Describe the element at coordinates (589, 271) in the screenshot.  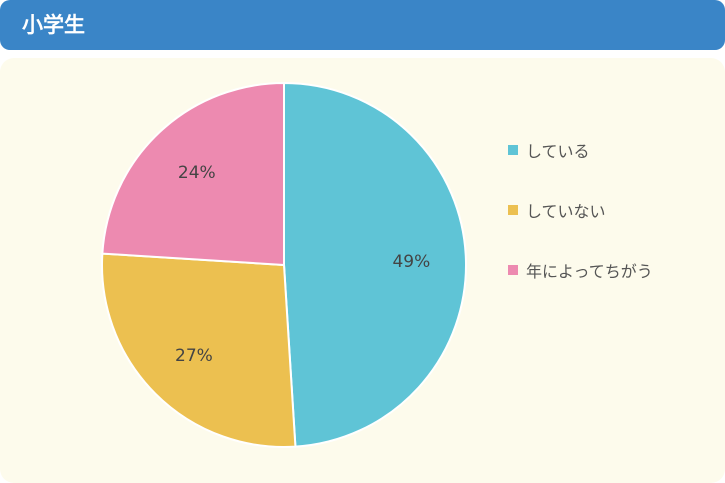
I see `legend-label: 年によってちがう` at that location.